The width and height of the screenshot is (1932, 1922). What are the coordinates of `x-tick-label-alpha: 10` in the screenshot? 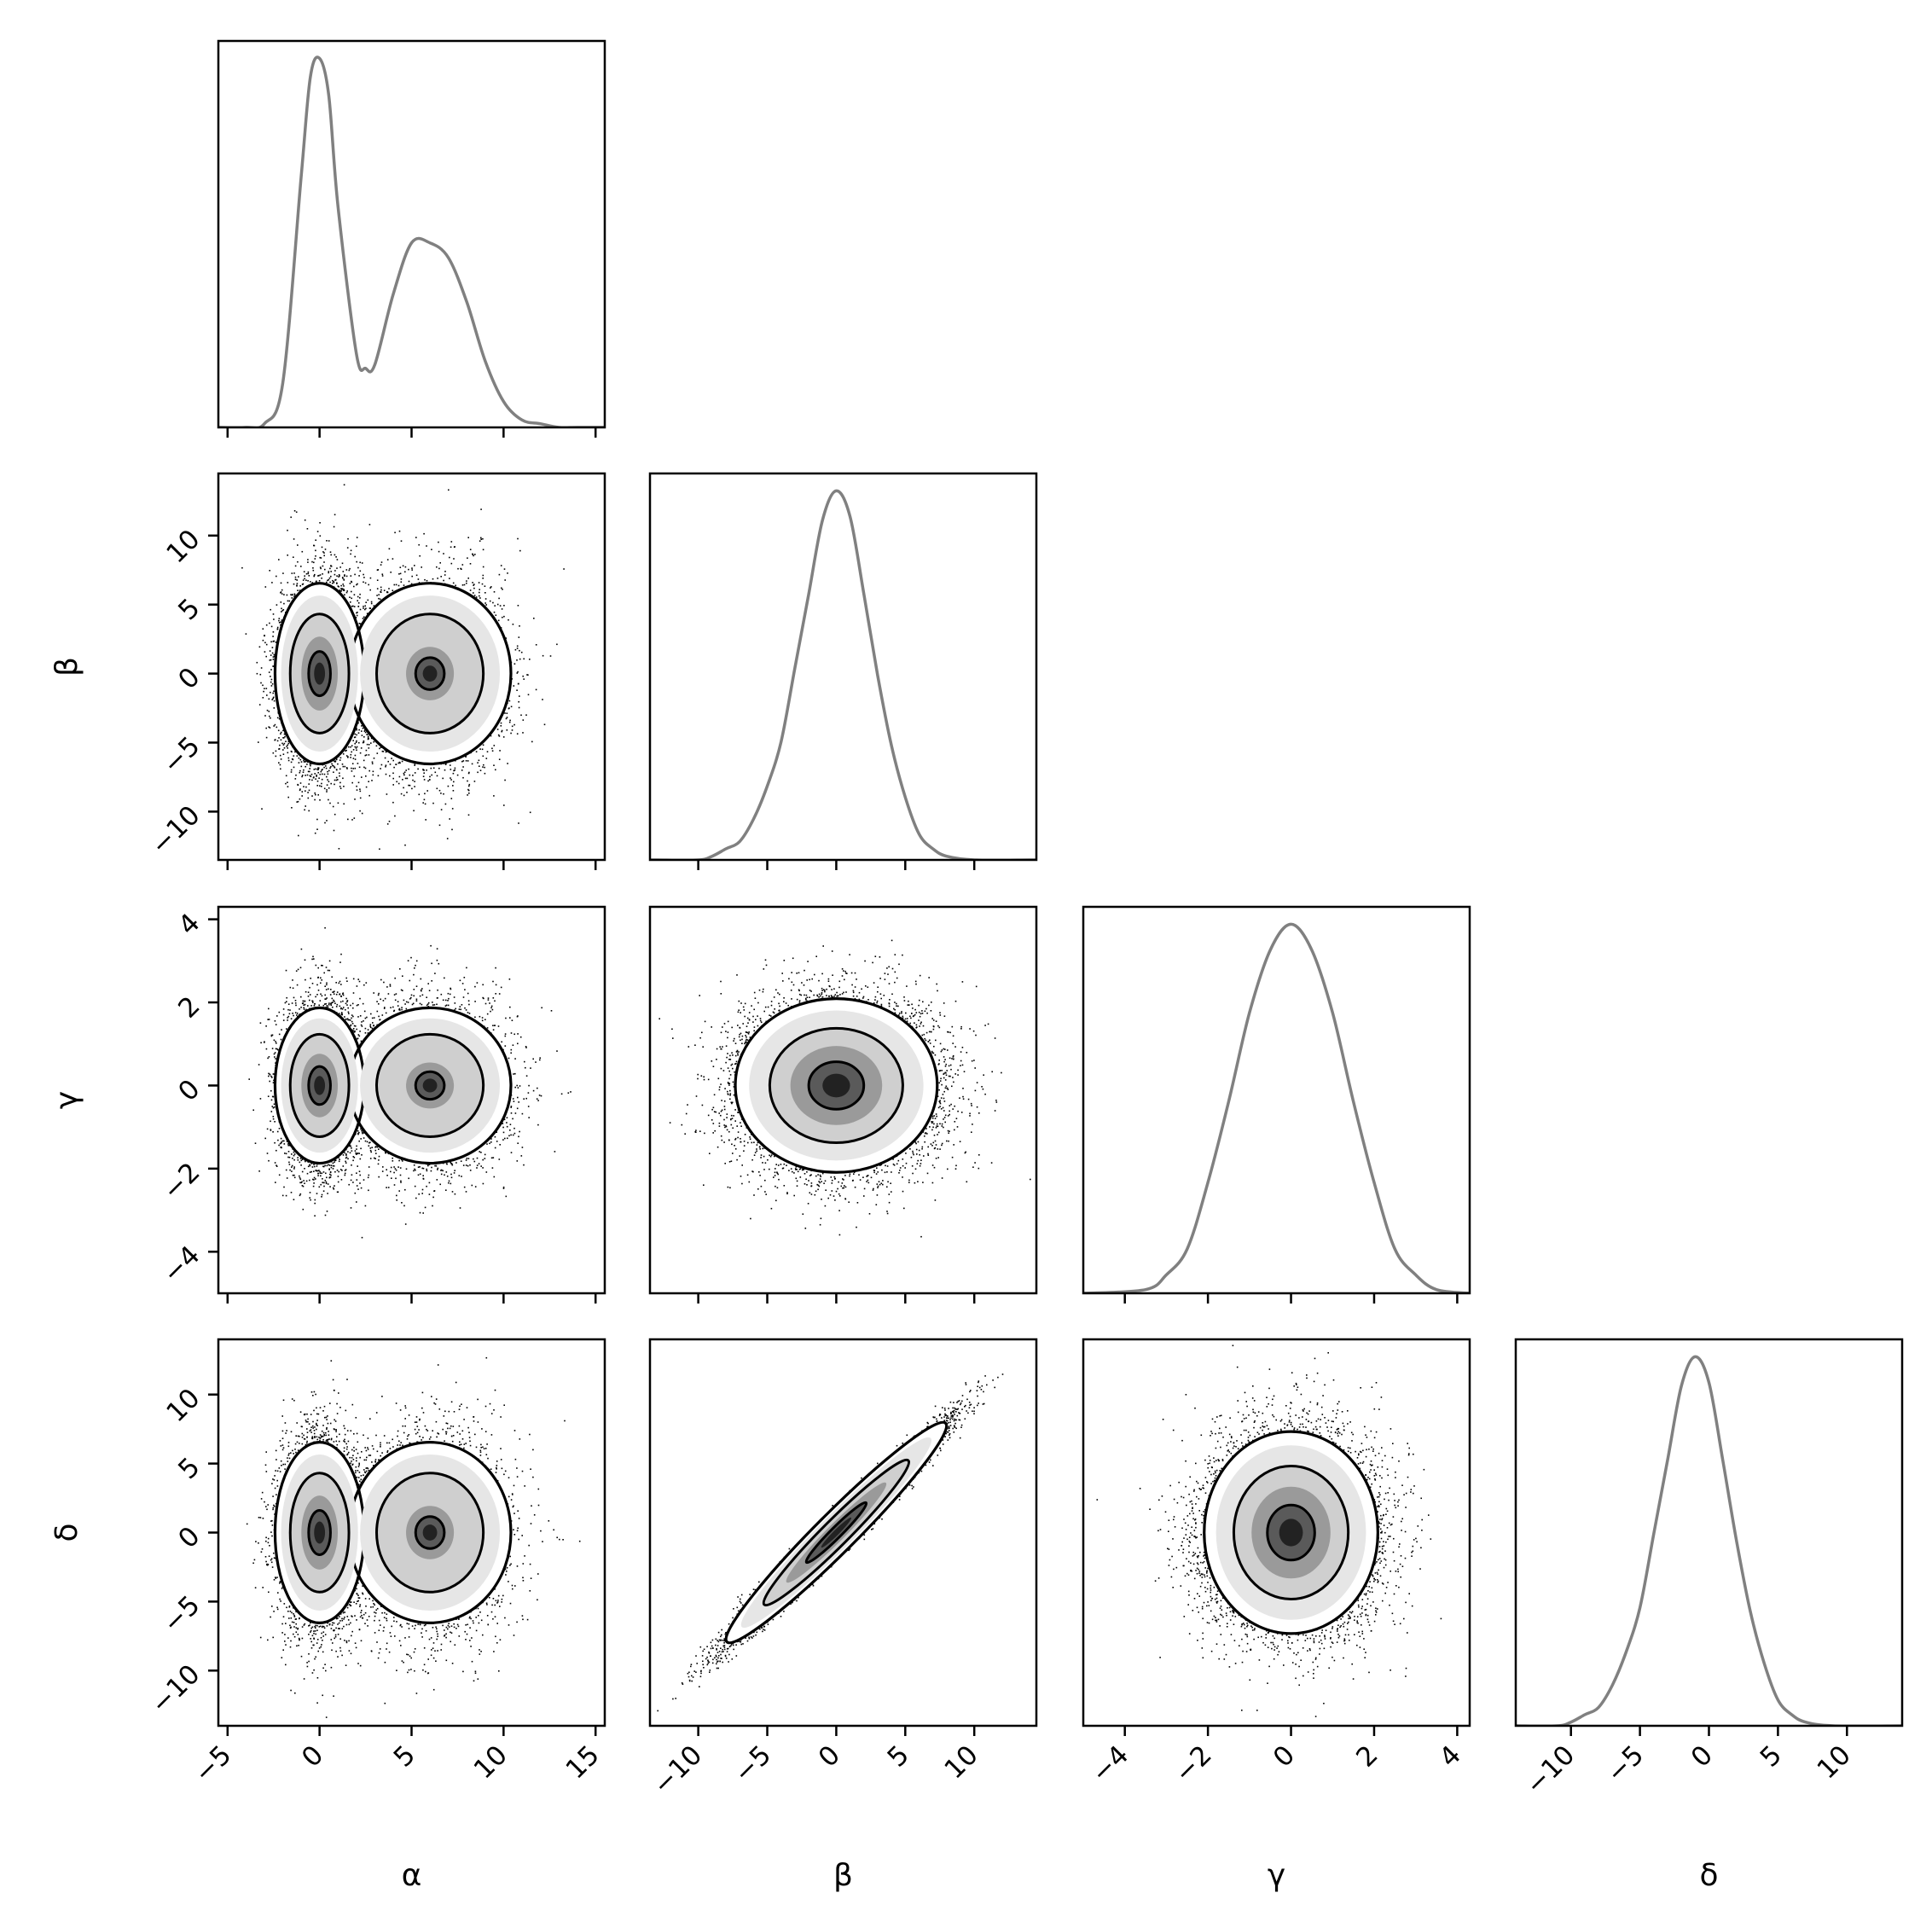 It's located at (490, 1762).